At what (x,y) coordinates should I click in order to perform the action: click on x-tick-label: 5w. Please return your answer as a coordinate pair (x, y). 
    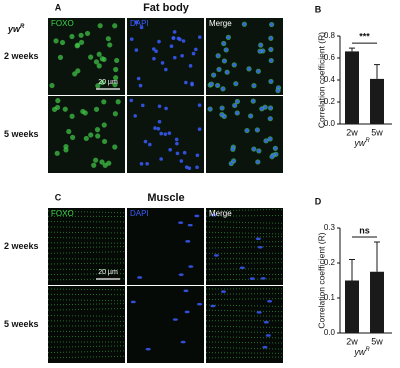
    Looking at the image, I should click on (377, 132).